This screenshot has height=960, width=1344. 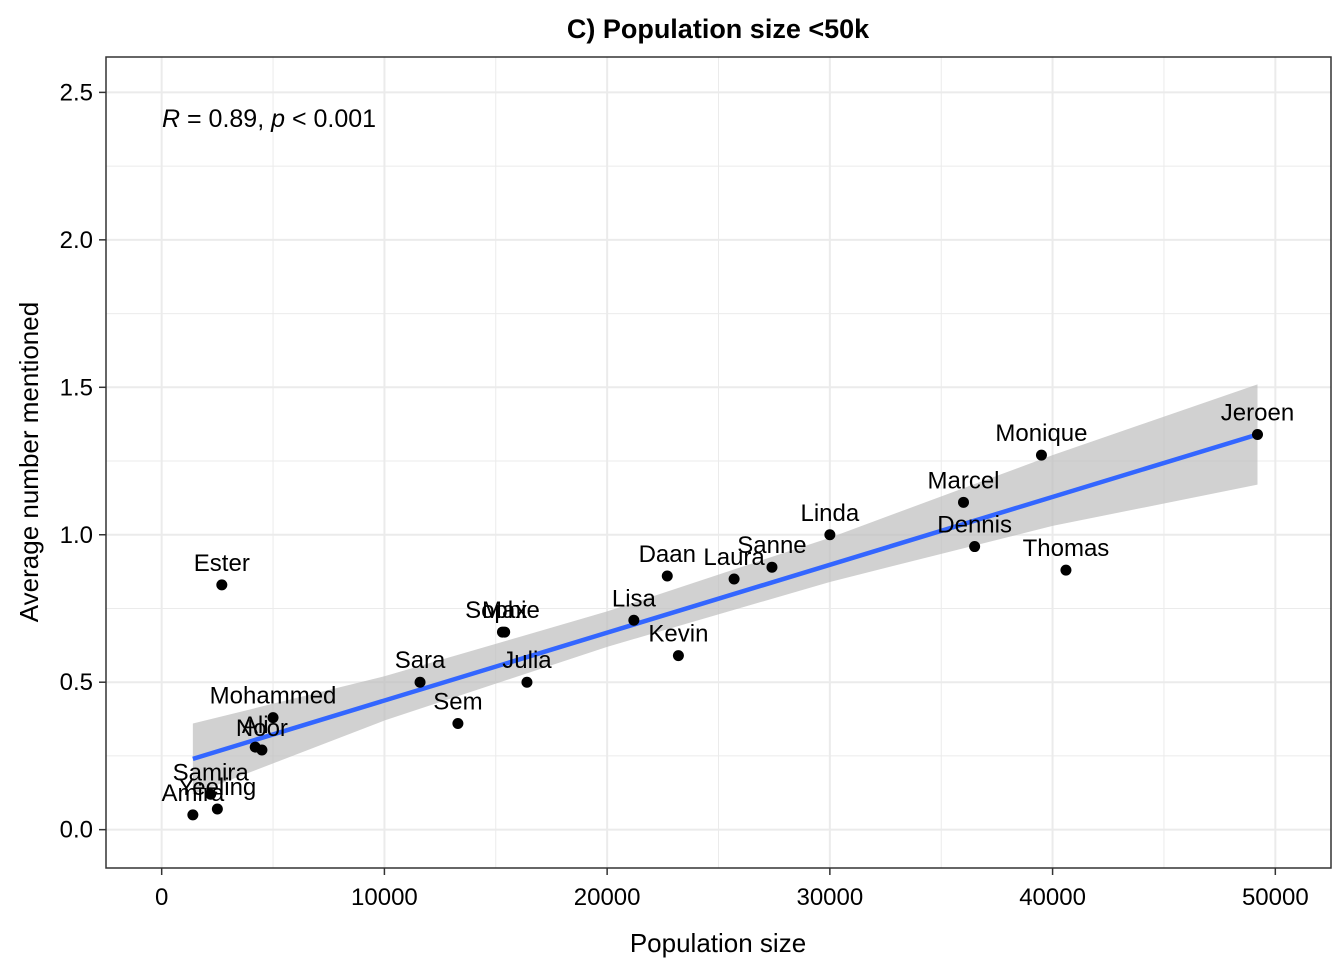 I want to click on point-label-noor: Noor, so click(x=262, y=728).